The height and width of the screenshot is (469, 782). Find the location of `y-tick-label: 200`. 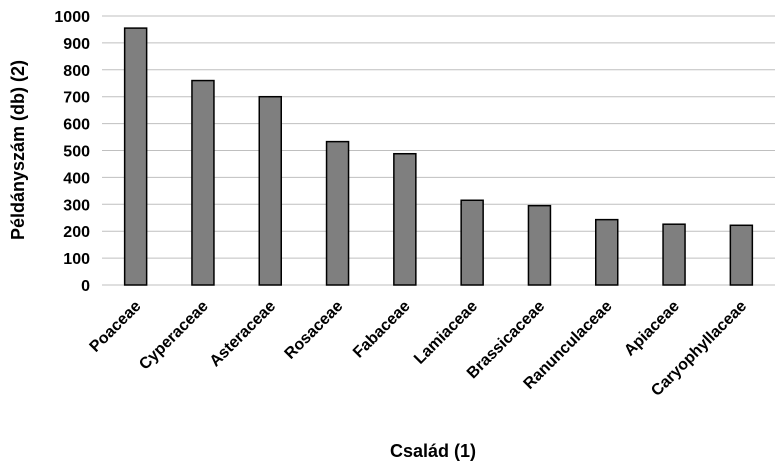

y-tick-label: 200 is located at coordinates (76, 232).